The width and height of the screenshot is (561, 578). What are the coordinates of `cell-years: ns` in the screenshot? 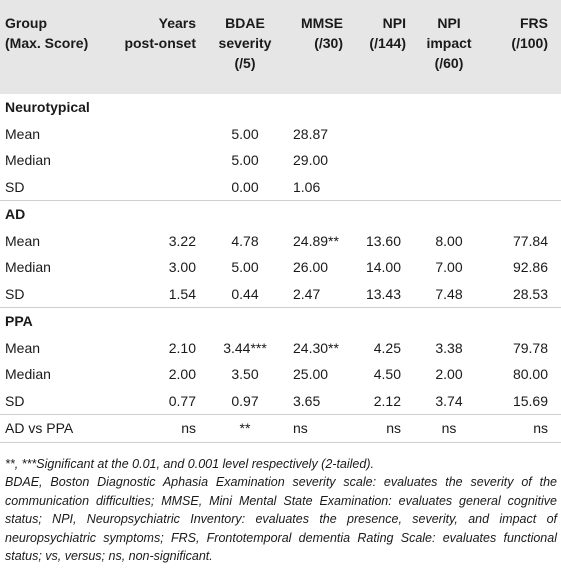 It's located at (161, 428).